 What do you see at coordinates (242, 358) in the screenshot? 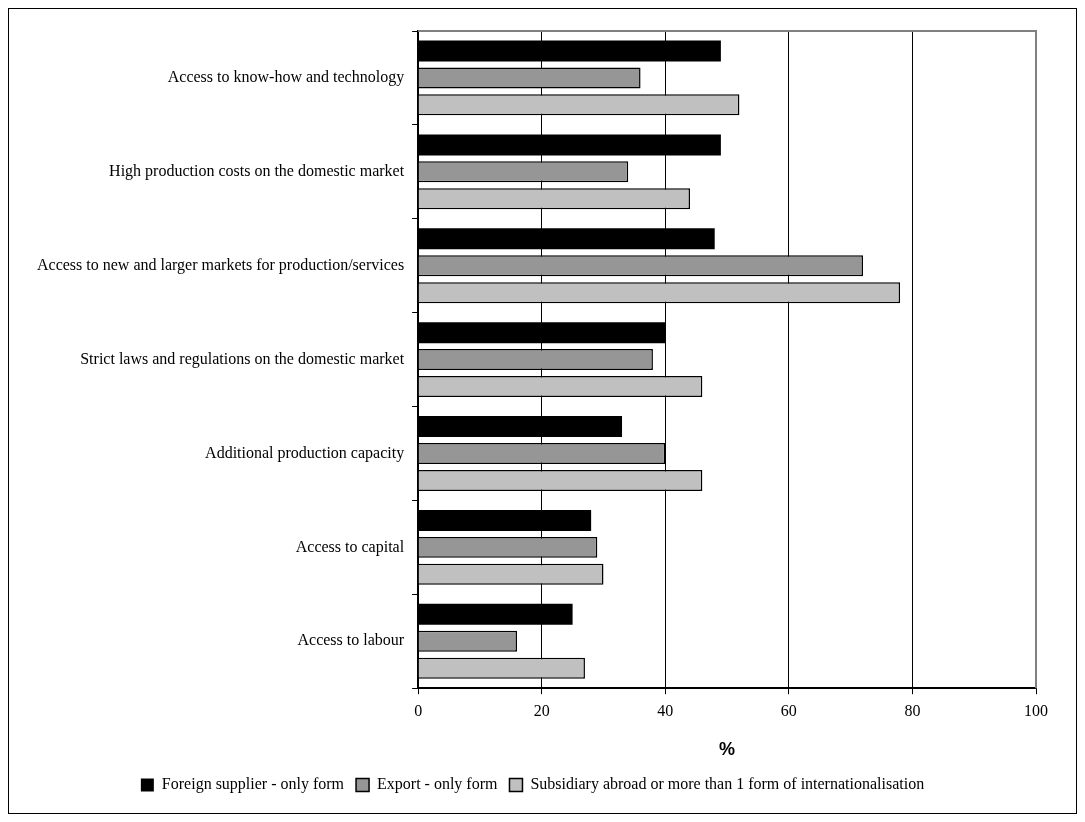
I see `y-tick-label: Strict laws and regulations on the domestic market` at bounding box center [242, 358].